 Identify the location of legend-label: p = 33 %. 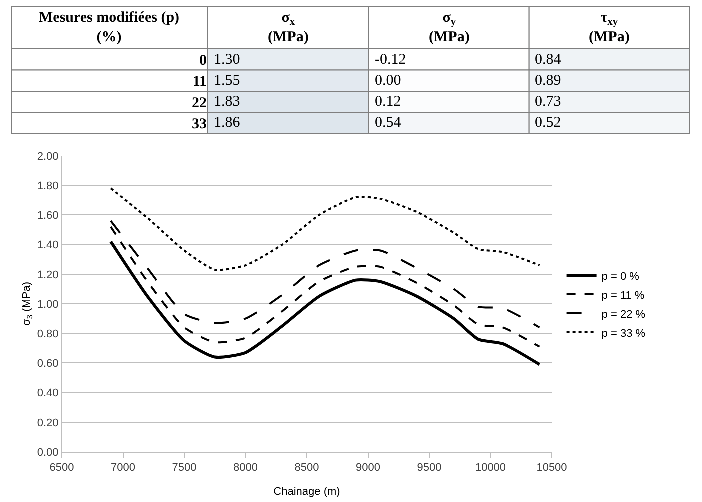
(624, 334).